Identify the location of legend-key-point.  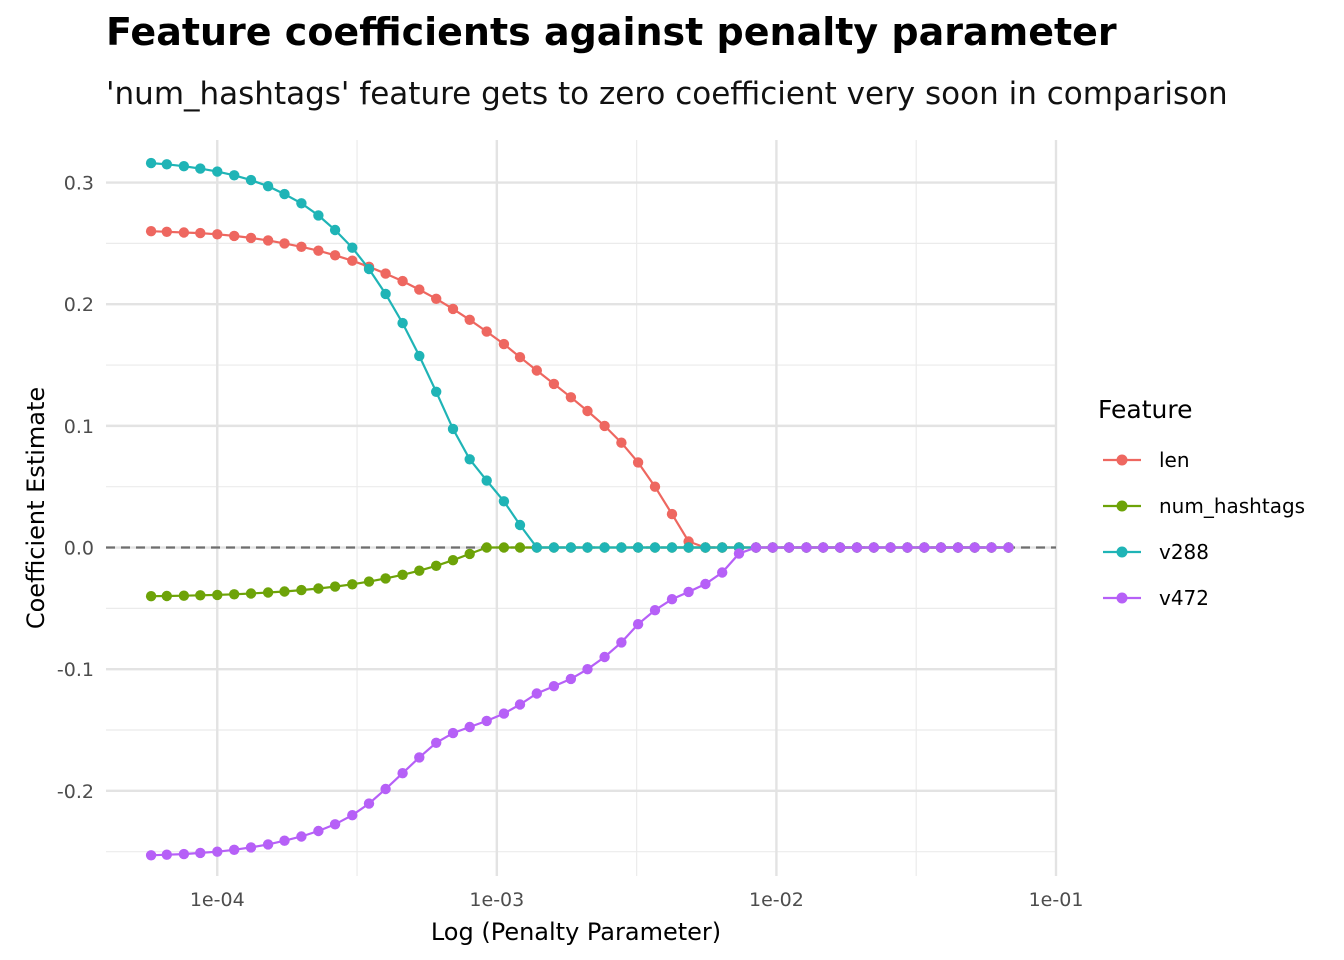
(1122, 598).